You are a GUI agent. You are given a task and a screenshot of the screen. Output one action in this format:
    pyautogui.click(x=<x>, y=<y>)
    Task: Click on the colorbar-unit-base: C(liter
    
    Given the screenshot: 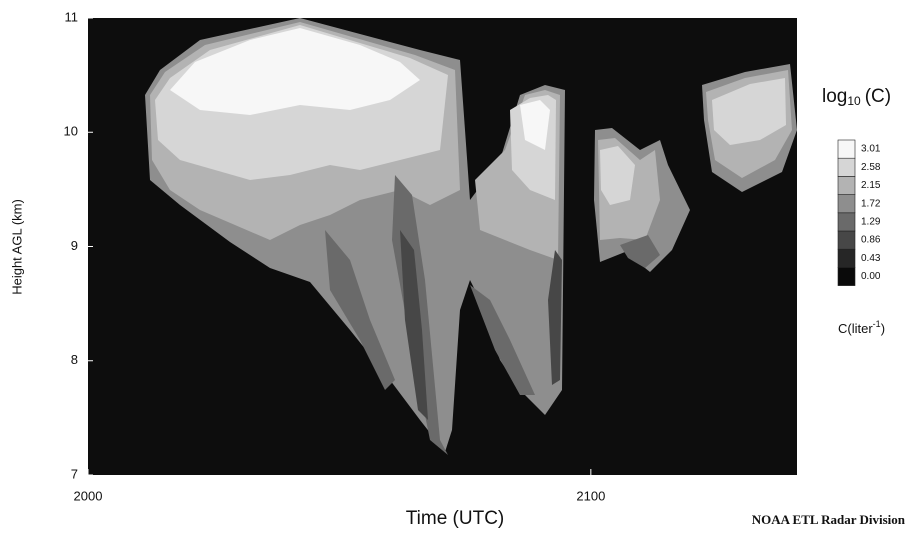 What is the action you would take?
    pyautogui.click(x=855, y=328)
    